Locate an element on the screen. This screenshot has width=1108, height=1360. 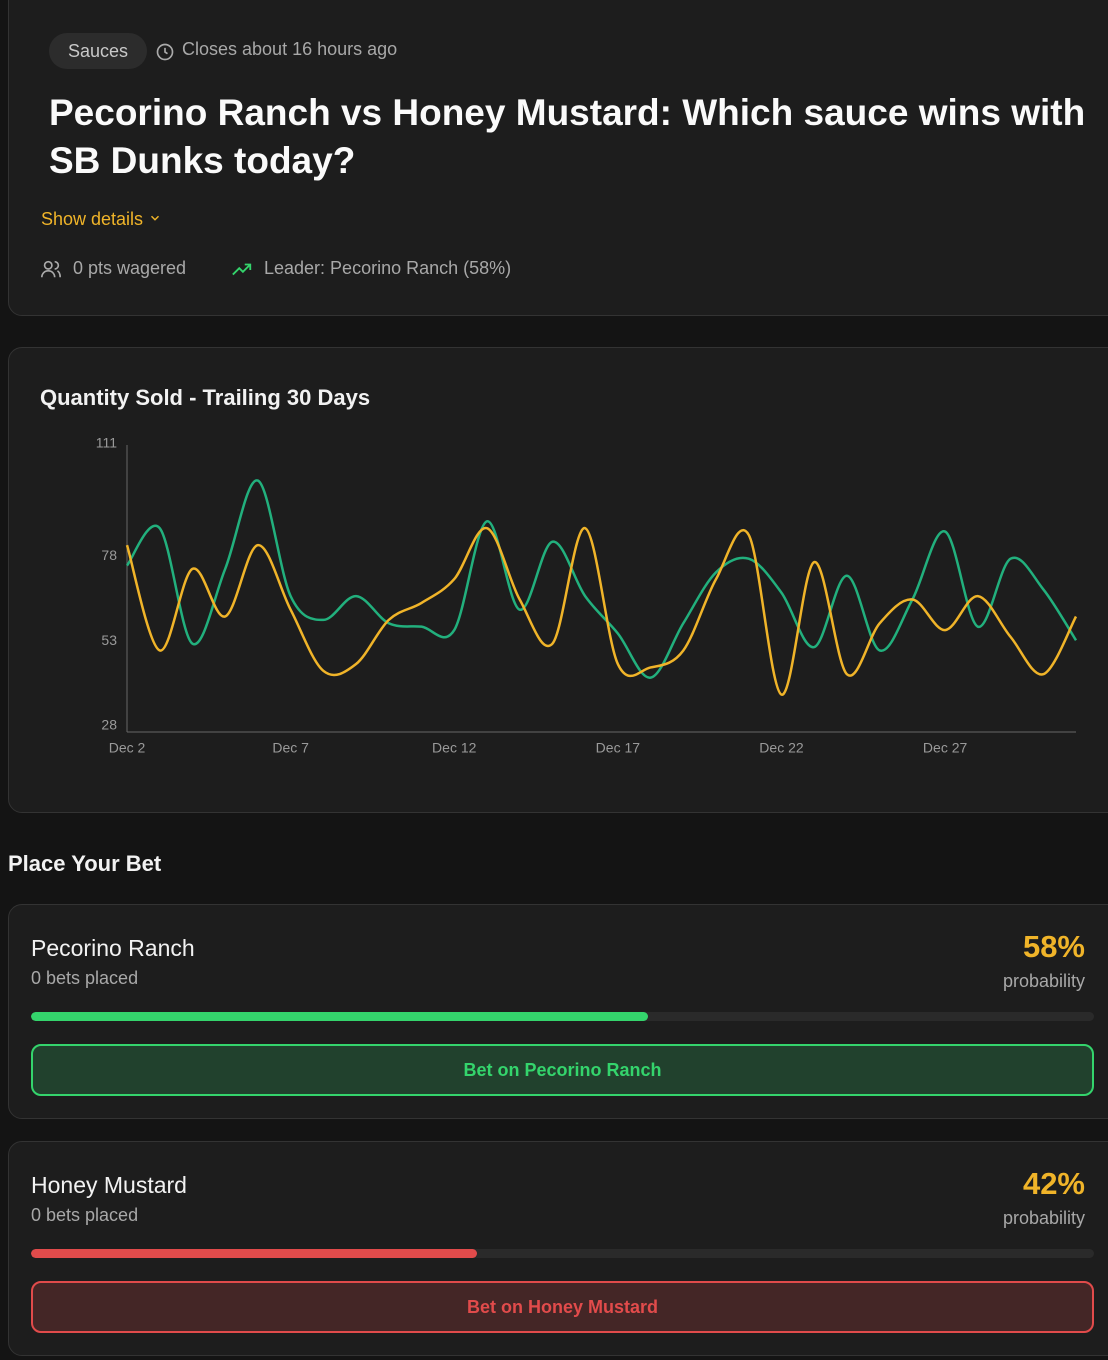
x-tick-label: Dec 12 is located at coordinates (454, 748).